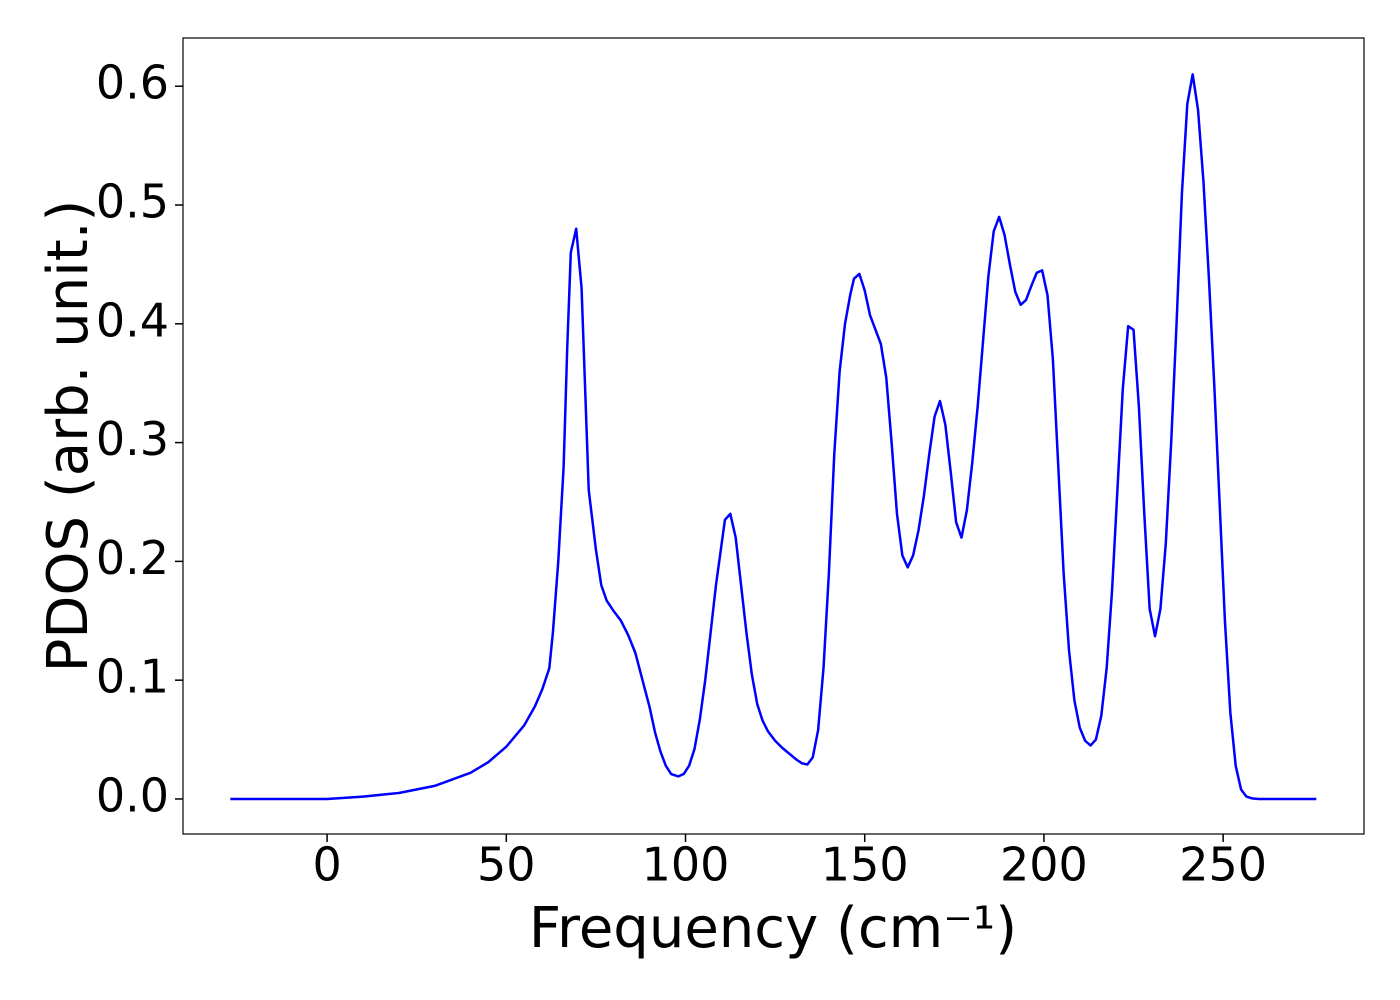 The width and height of the screenshot is (1400, 1000). I want to click on x-axis-label: Frequency (cm⁻¹), so click(773, 928).